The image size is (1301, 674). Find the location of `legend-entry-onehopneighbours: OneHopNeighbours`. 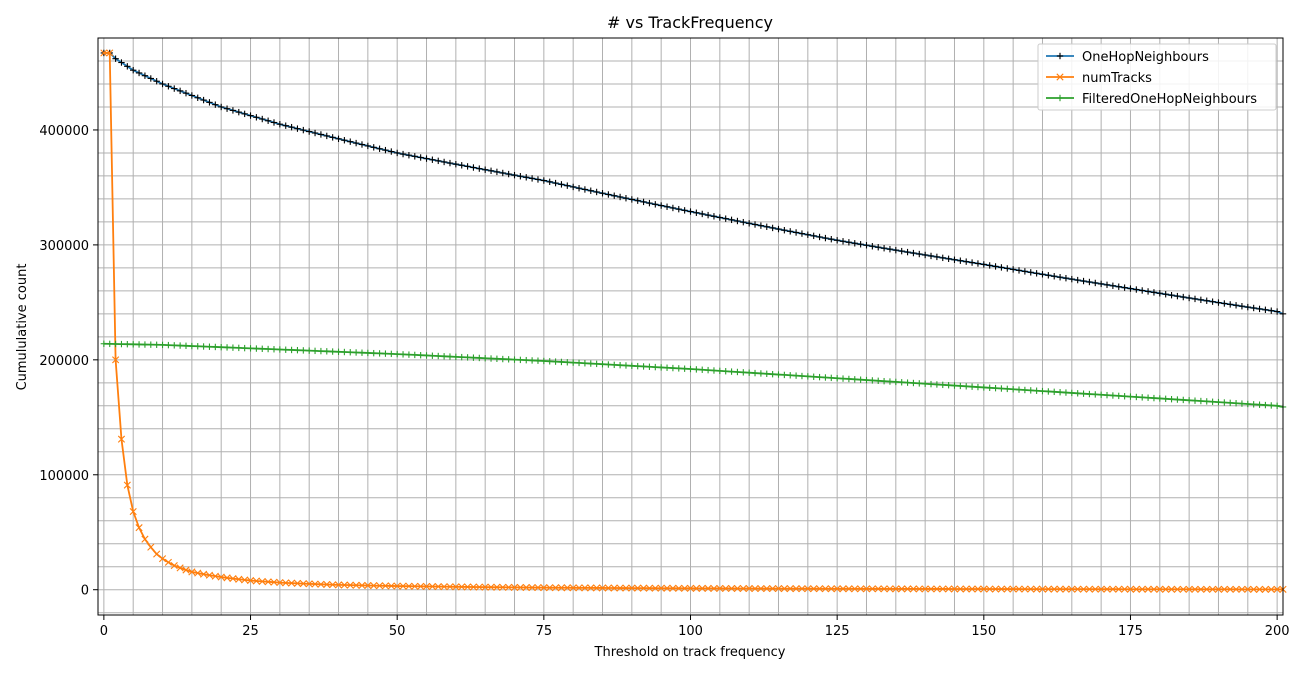

legend-entry-onehopneighbours: OneHopNeighbours is located at coordinates (1127, 57).